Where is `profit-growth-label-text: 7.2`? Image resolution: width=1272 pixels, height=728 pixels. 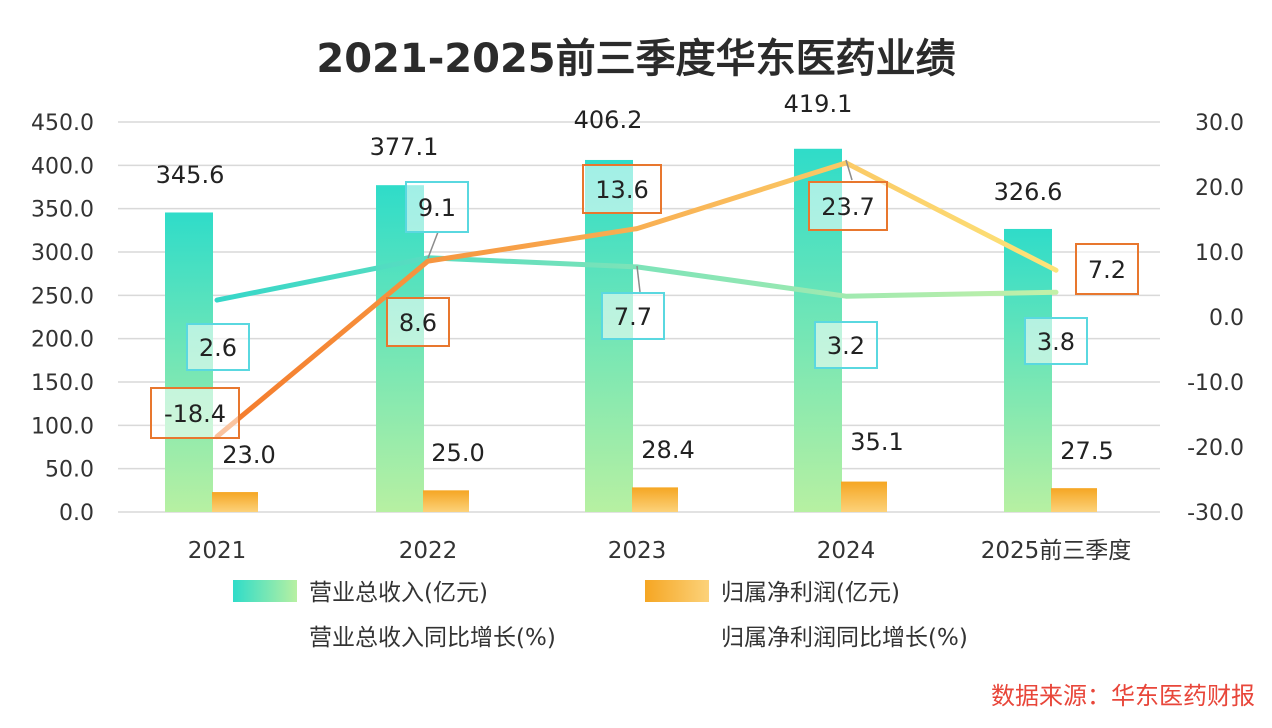 profit-growth-label-text: 7.2 is located at coordinates (1107, 270).